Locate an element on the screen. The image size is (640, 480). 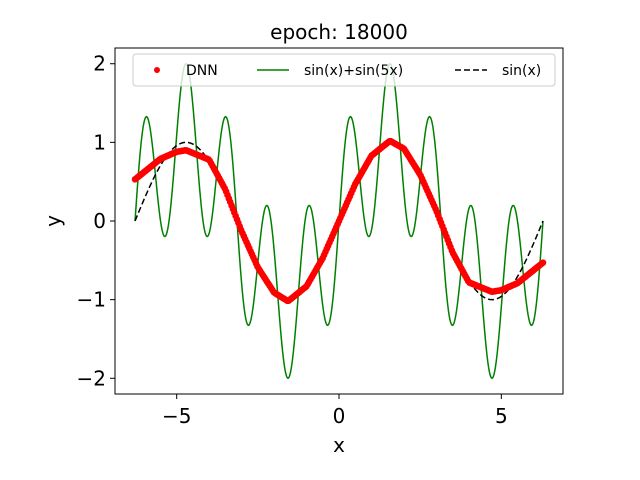
legend-entry-0: DNN is located at coordinates (186, 71).